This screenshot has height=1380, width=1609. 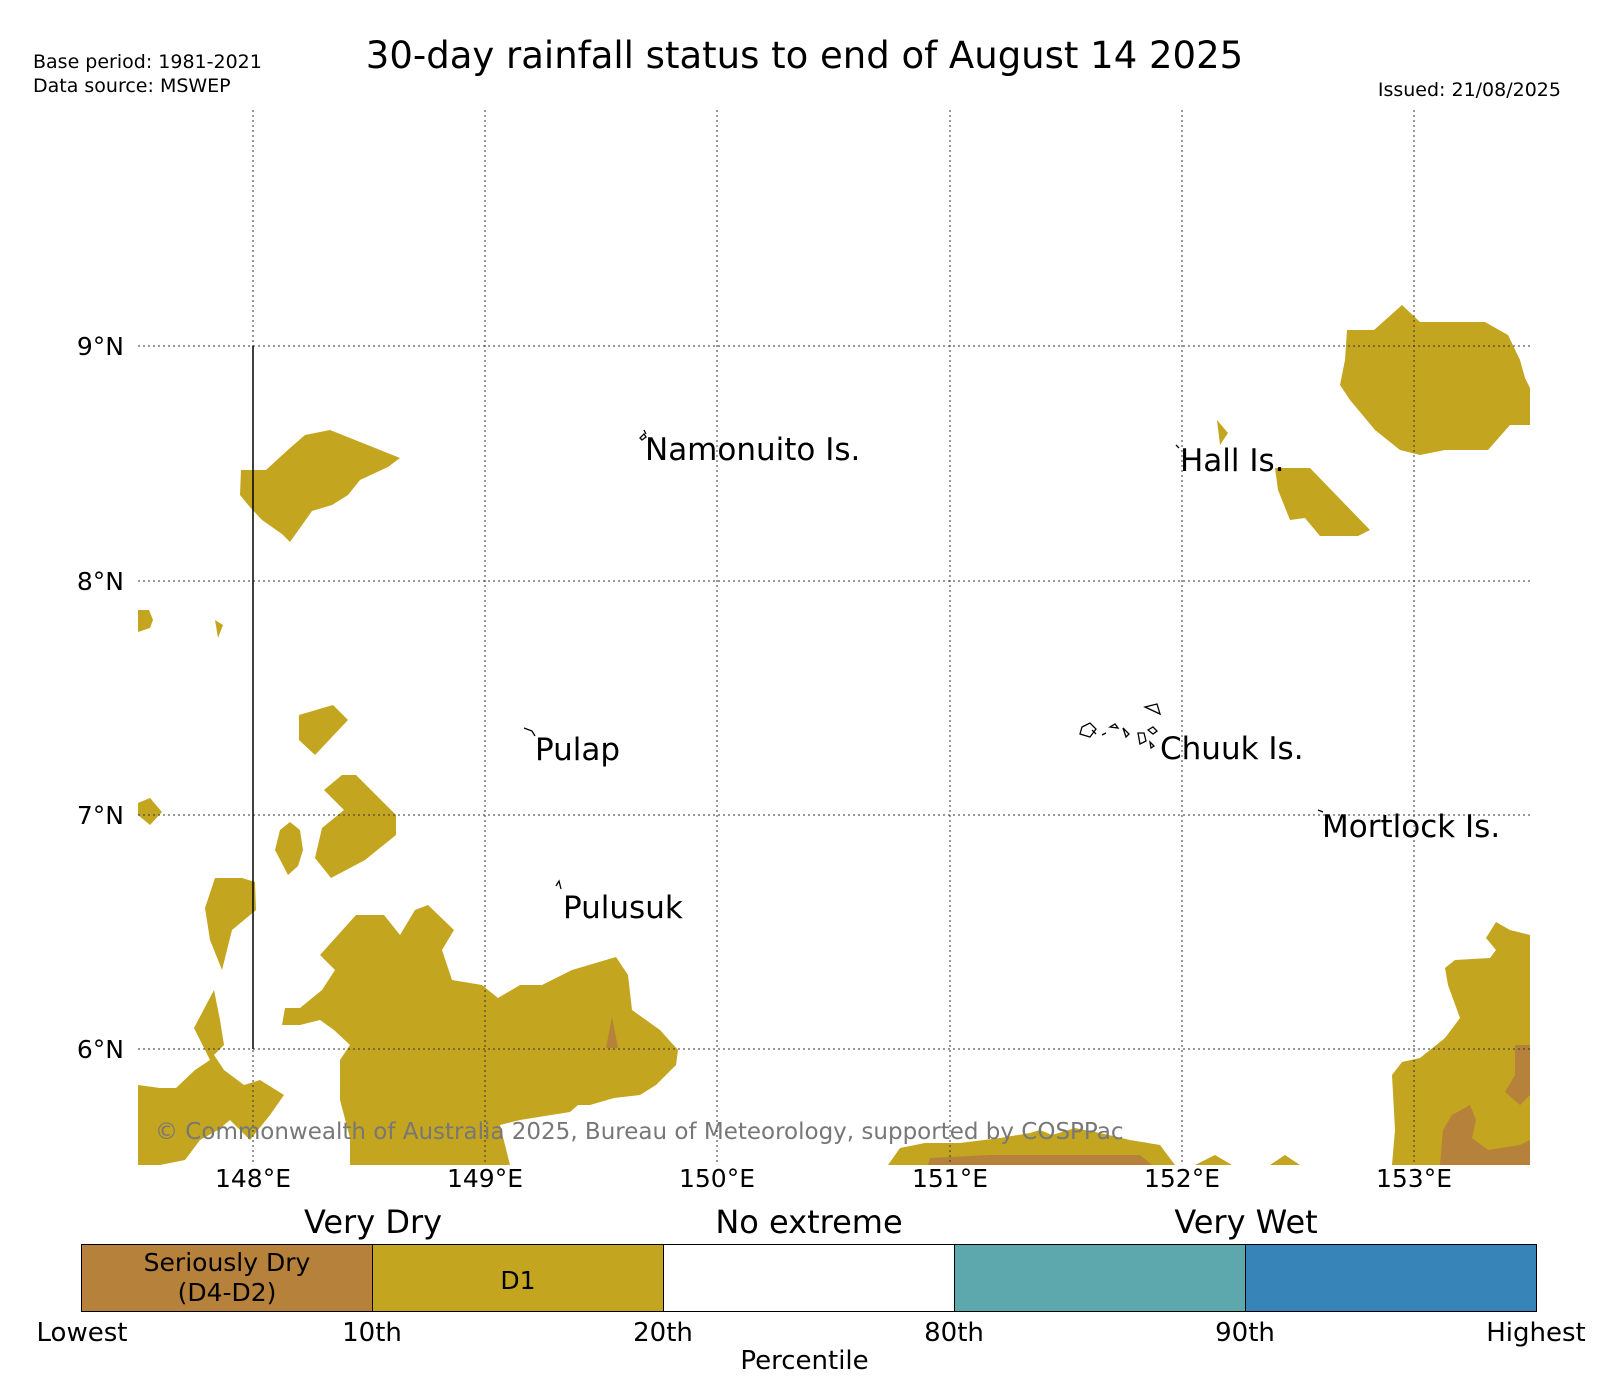 What do you see at coordinates (227, 1292) in the screenshot?
I see `legend-seriously-dry-line2: (D4-D2)` at bounding box center [227, 1292].